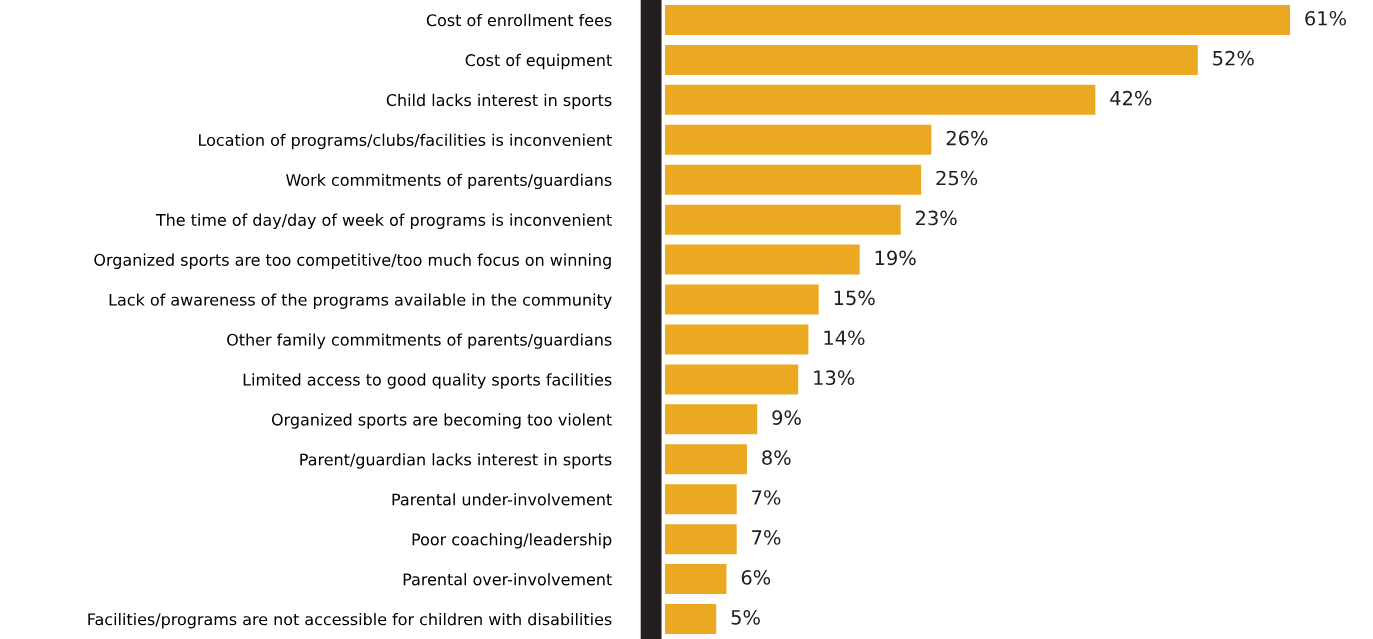 This screenshot has height=639, width=1373. What do you see at coordinates (1233, 58) in the screenshot?
I see `data-label: 52%` at bounding box center [1233, 58].